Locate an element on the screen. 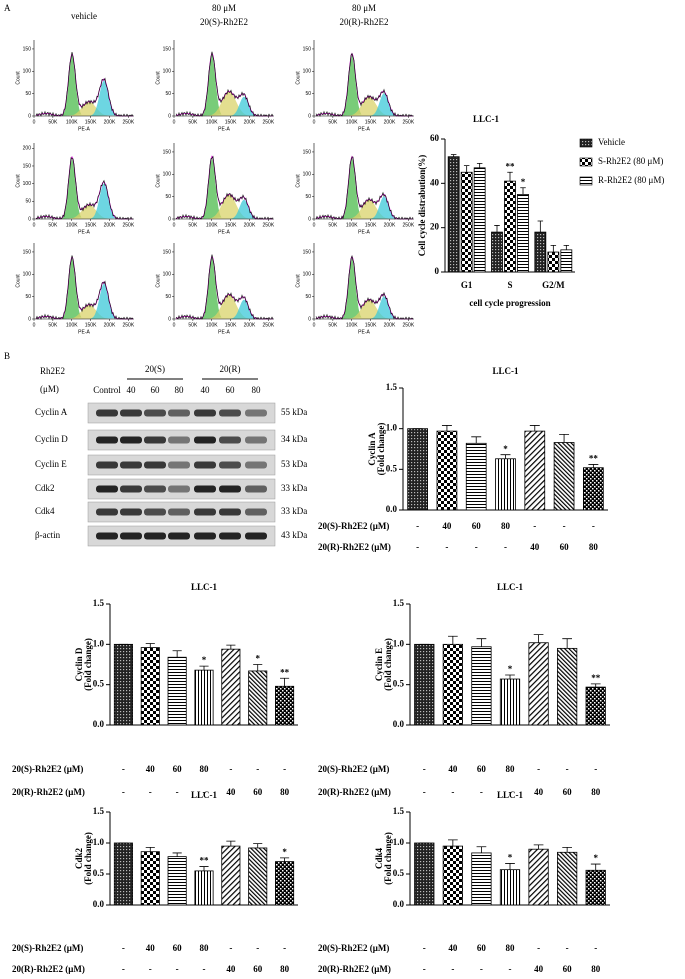 The image size is (685, 979). y-tick-label: 0.0 is located at coordinates (392, 509).